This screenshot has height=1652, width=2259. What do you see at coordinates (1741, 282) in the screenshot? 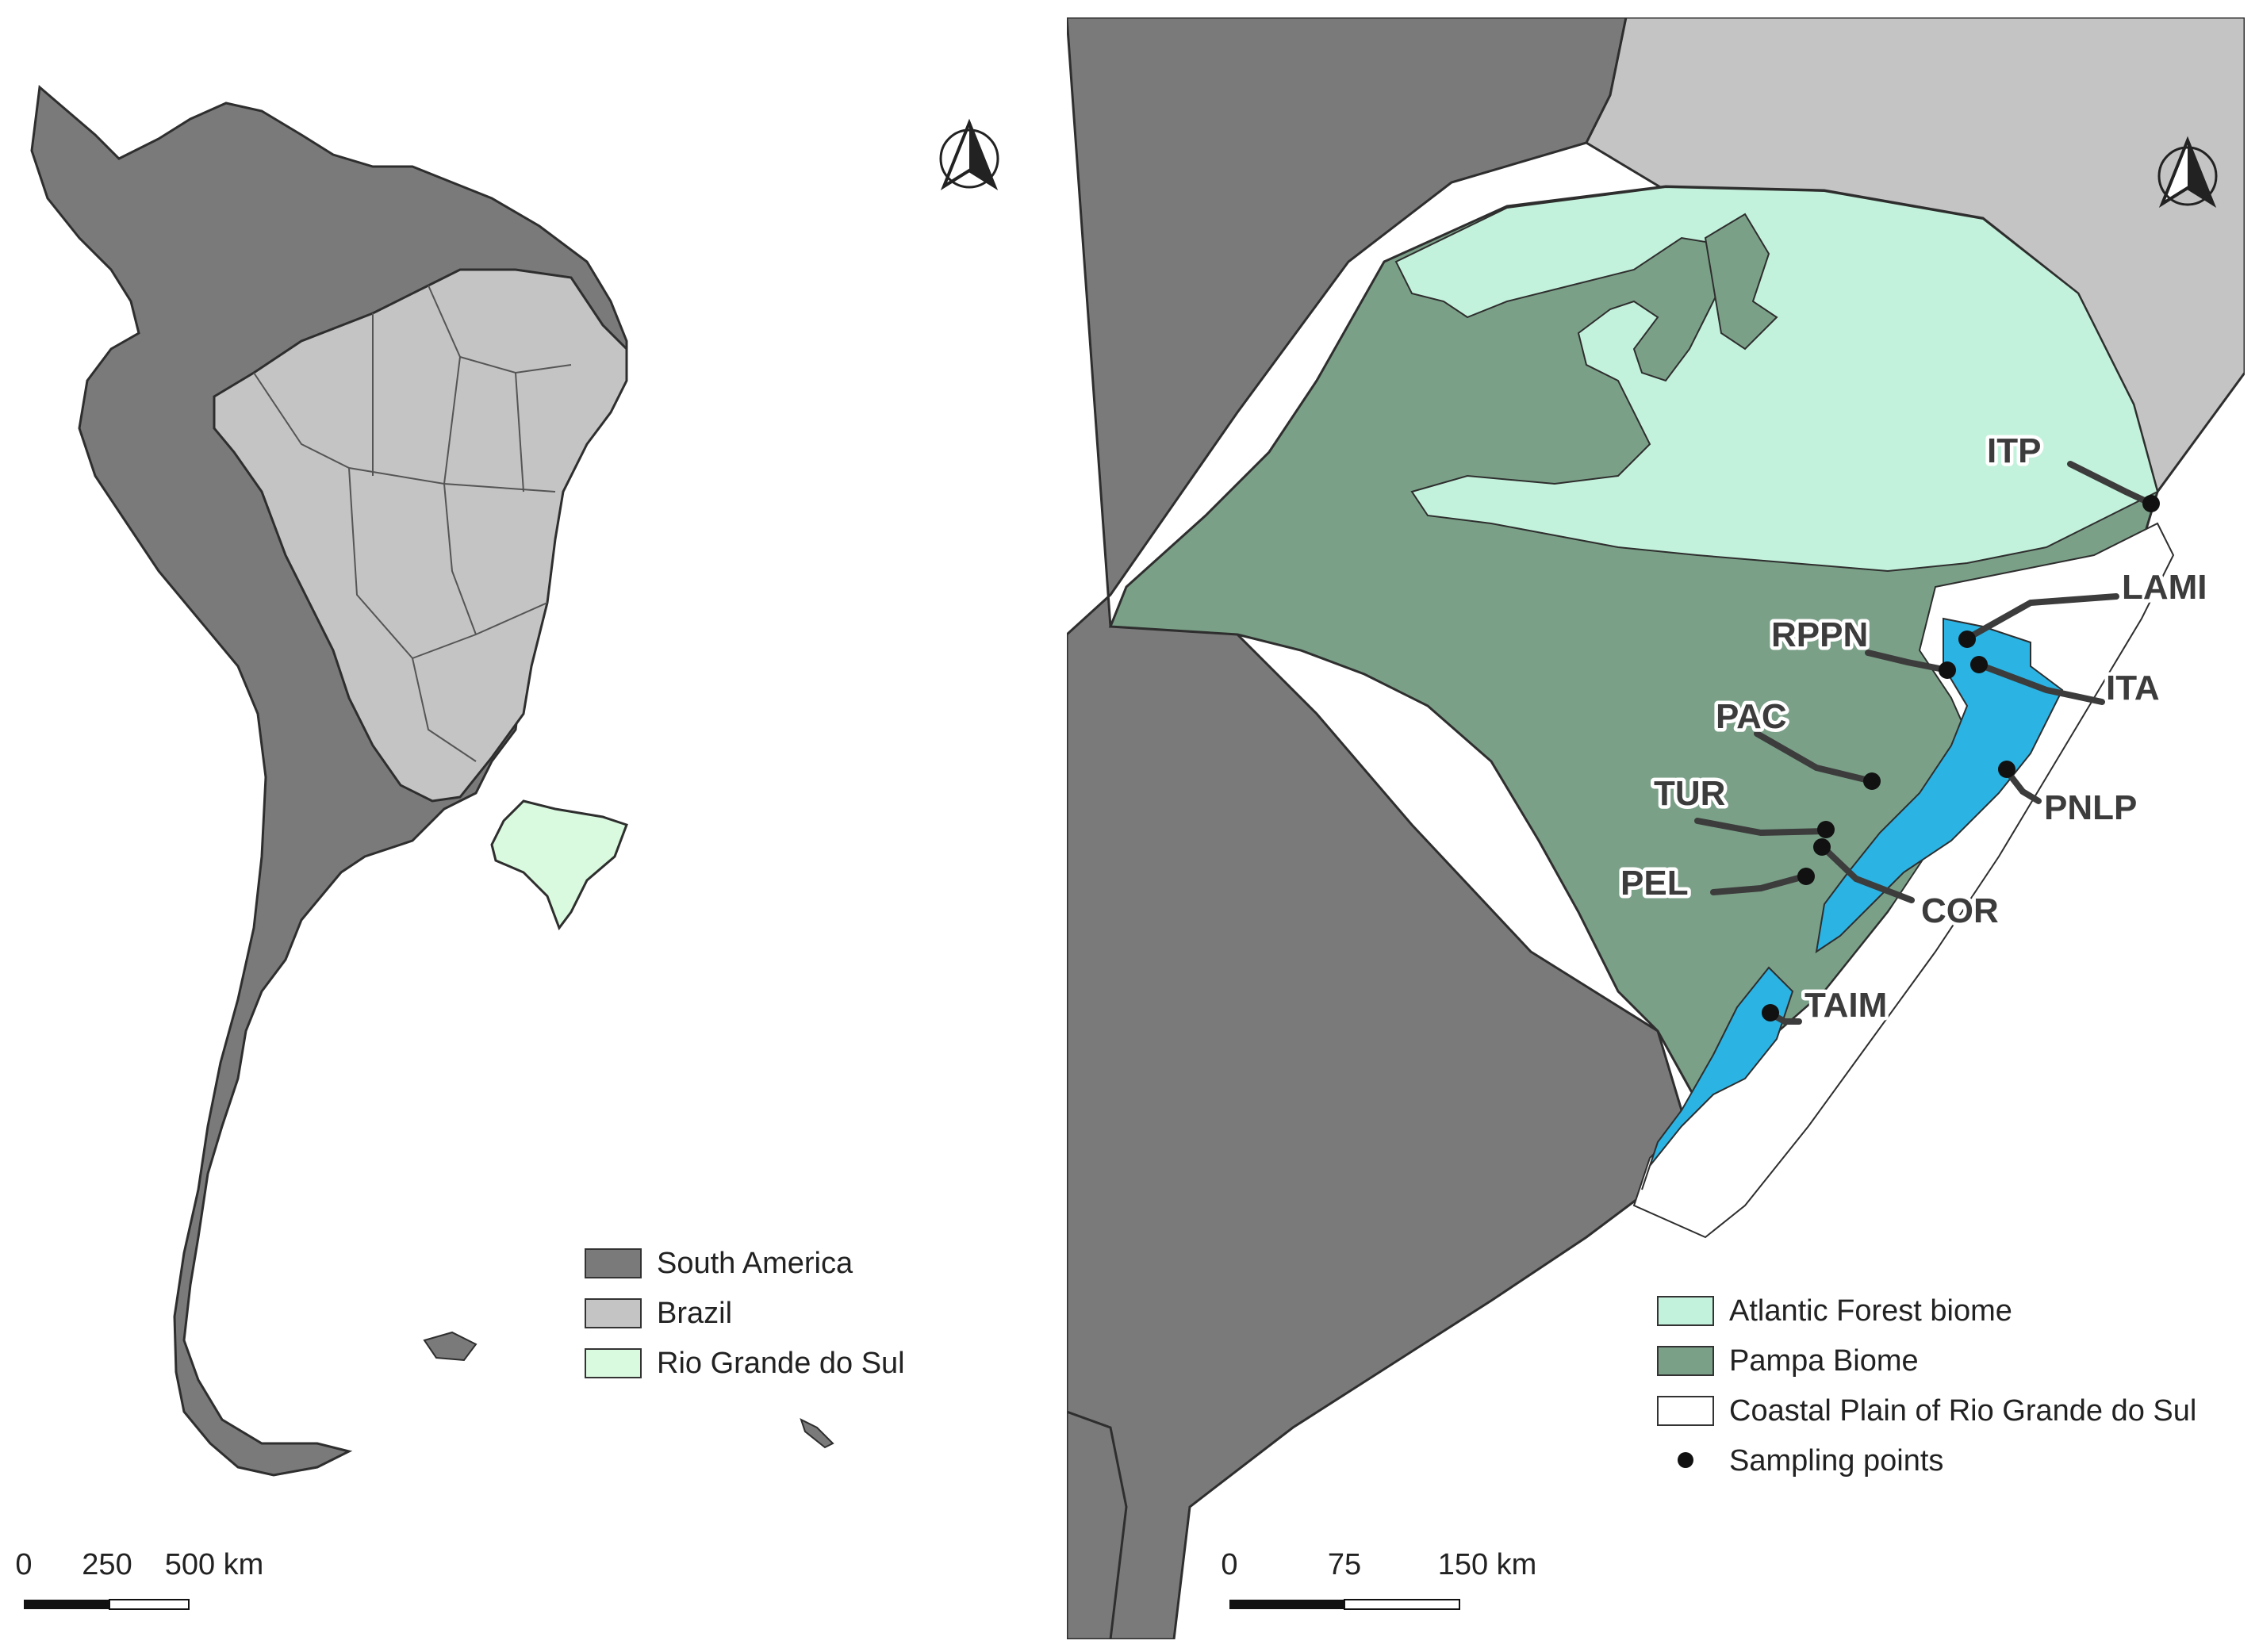
I see `pampa-inlet` at bounding box center [1741, 282].